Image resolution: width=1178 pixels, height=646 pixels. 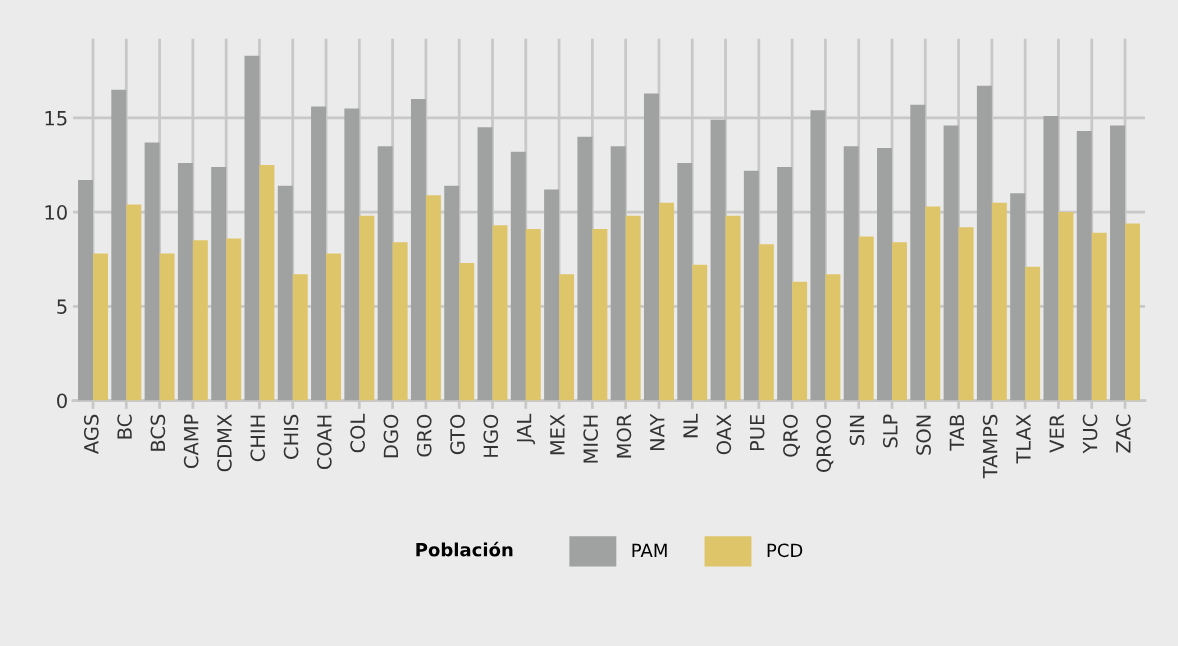 I want to click on x-tick-label: CHIH, so click(x=258, y=438).